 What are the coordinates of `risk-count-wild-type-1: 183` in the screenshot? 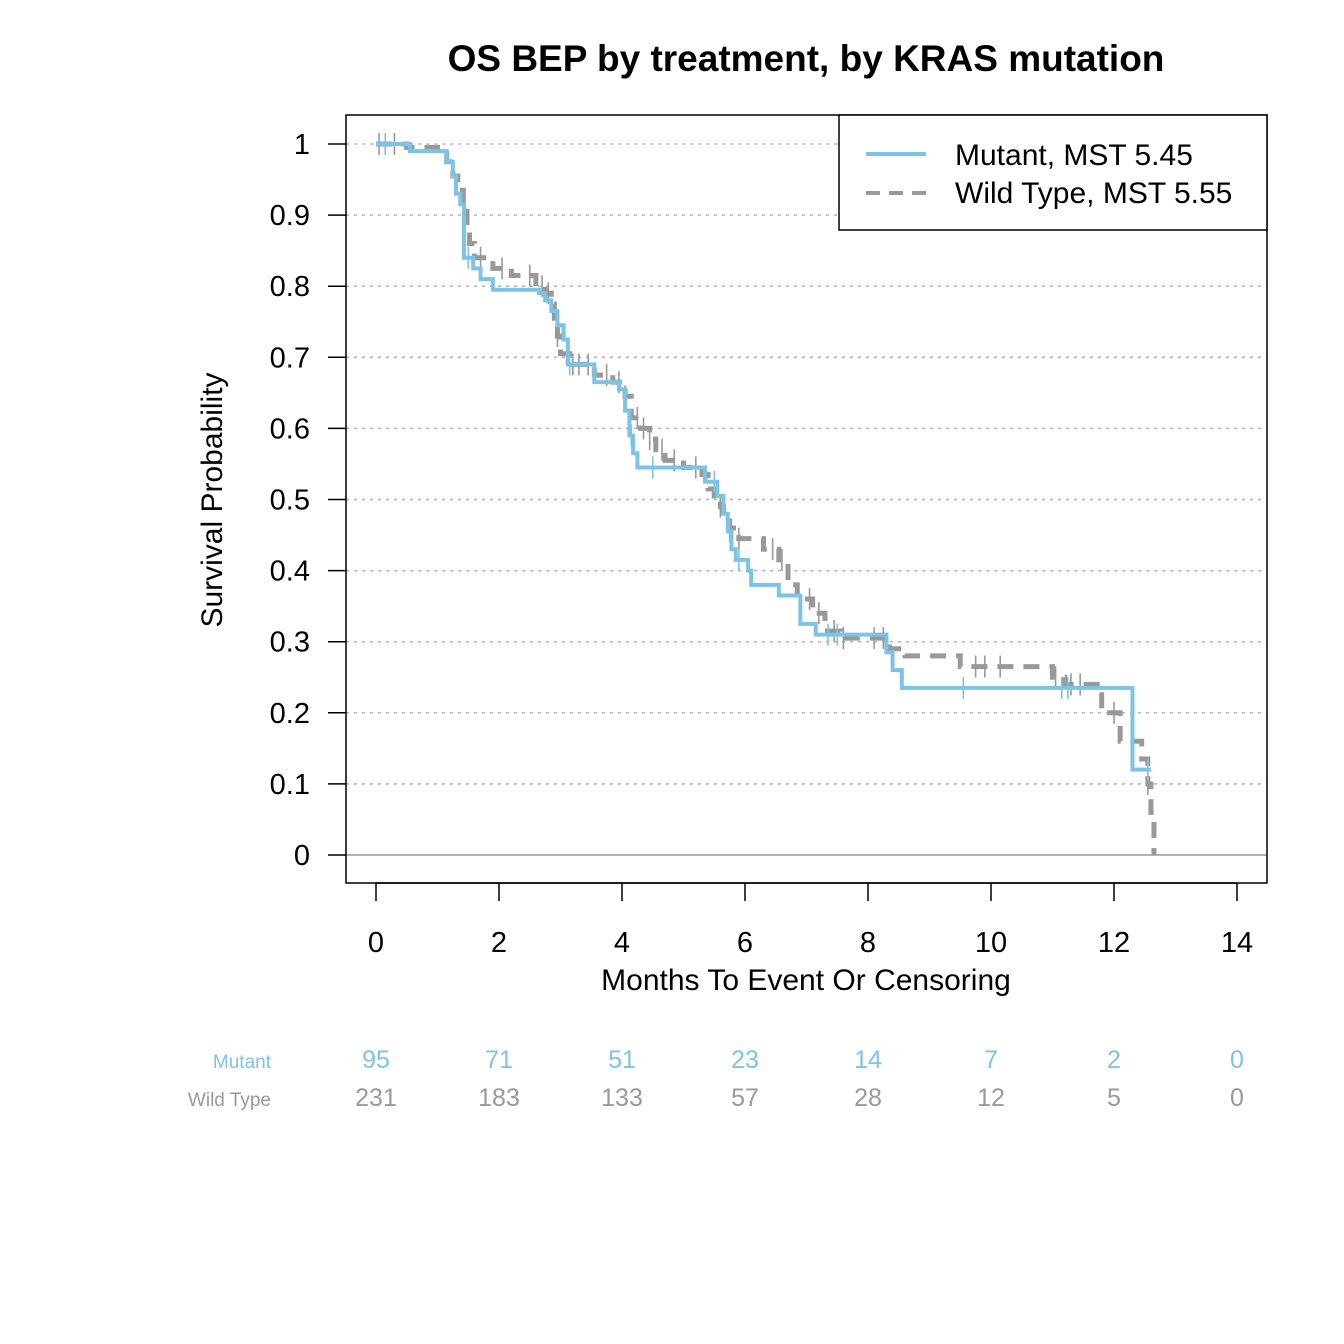 It's located at (499, 1098).